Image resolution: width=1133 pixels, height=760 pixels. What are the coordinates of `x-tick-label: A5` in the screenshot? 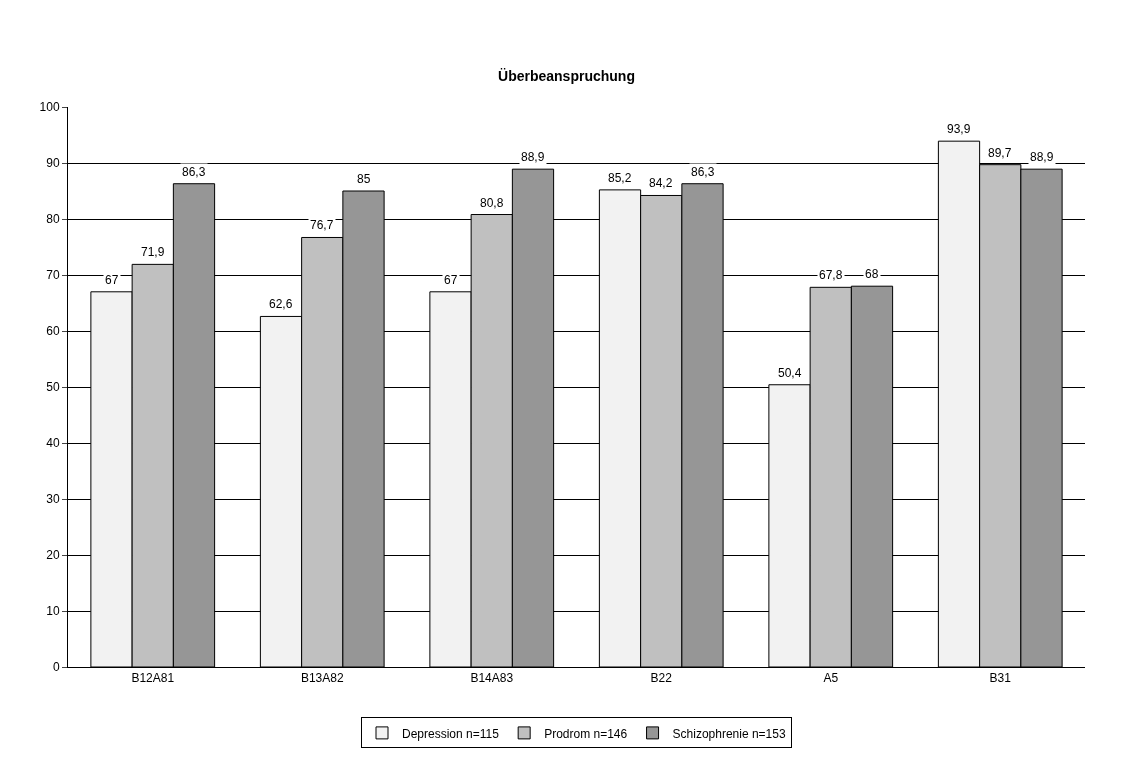 It's located at (831, 678).